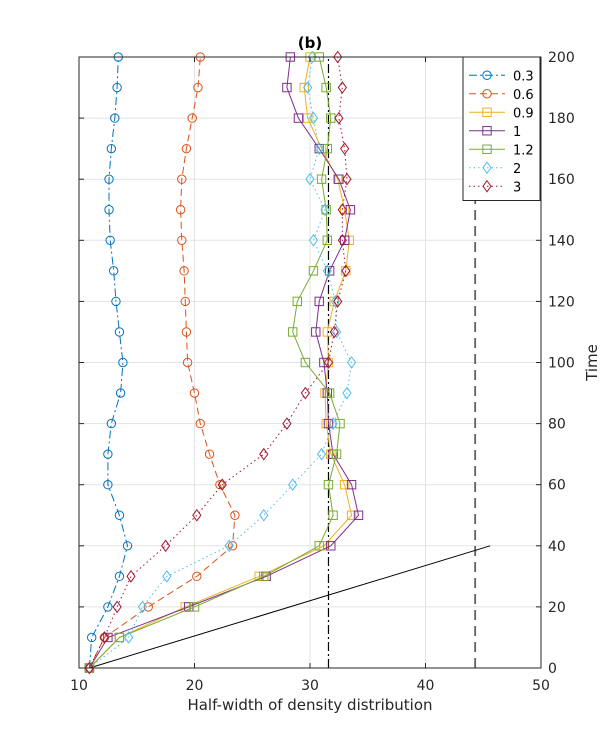 The image size is (601, 751). What do you see at coordinates (517, 132) in the screenshot?
I see `legend-label: 1` at bounding box center [517, 132].